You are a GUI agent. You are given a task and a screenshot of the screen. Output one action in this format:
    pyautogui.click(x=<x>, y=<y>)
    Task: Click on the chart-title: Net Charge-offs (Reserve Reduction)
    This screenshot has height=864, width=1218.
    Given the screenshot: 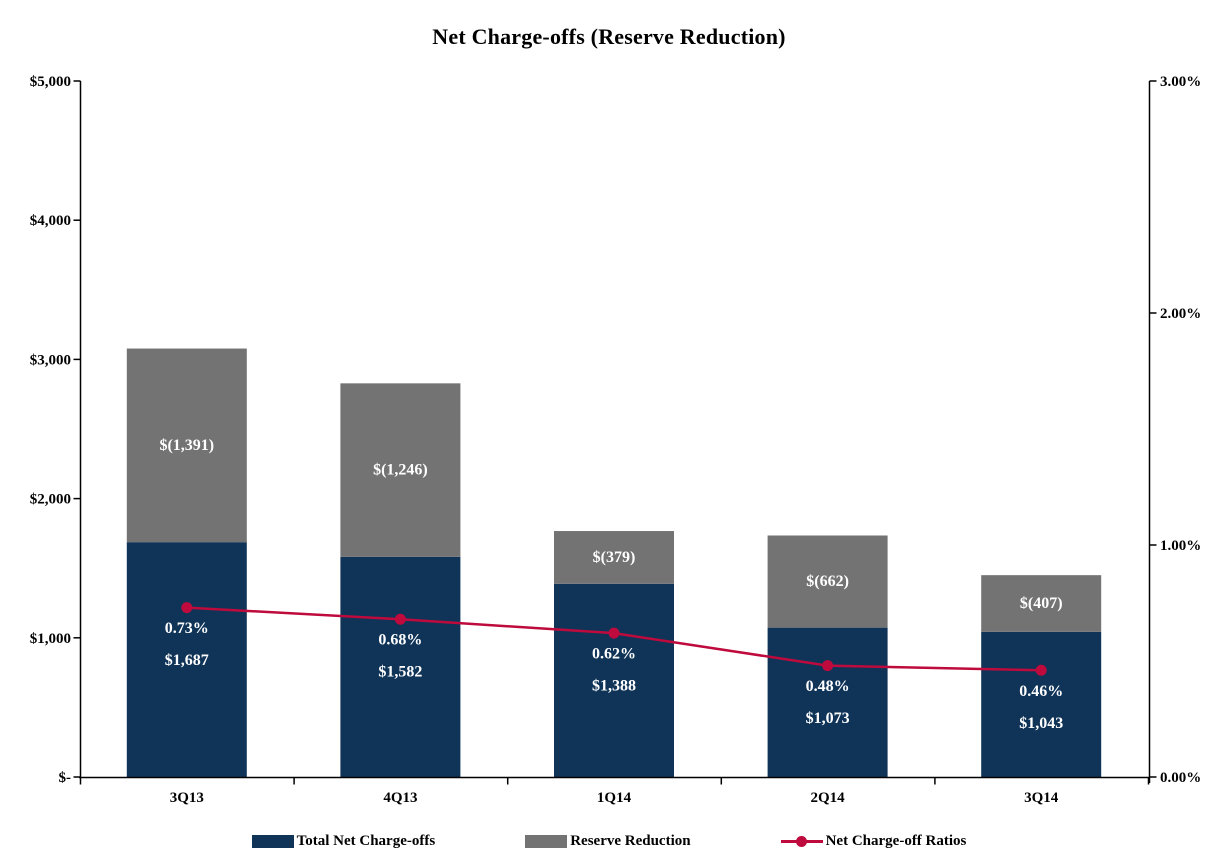 What is the action you would take?
    pyautogui.click(x=609, y=36)
    